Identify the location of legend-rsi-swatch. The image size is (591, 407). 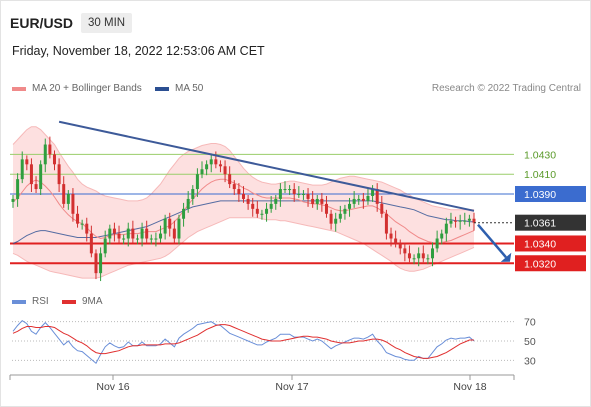
(19, 301).